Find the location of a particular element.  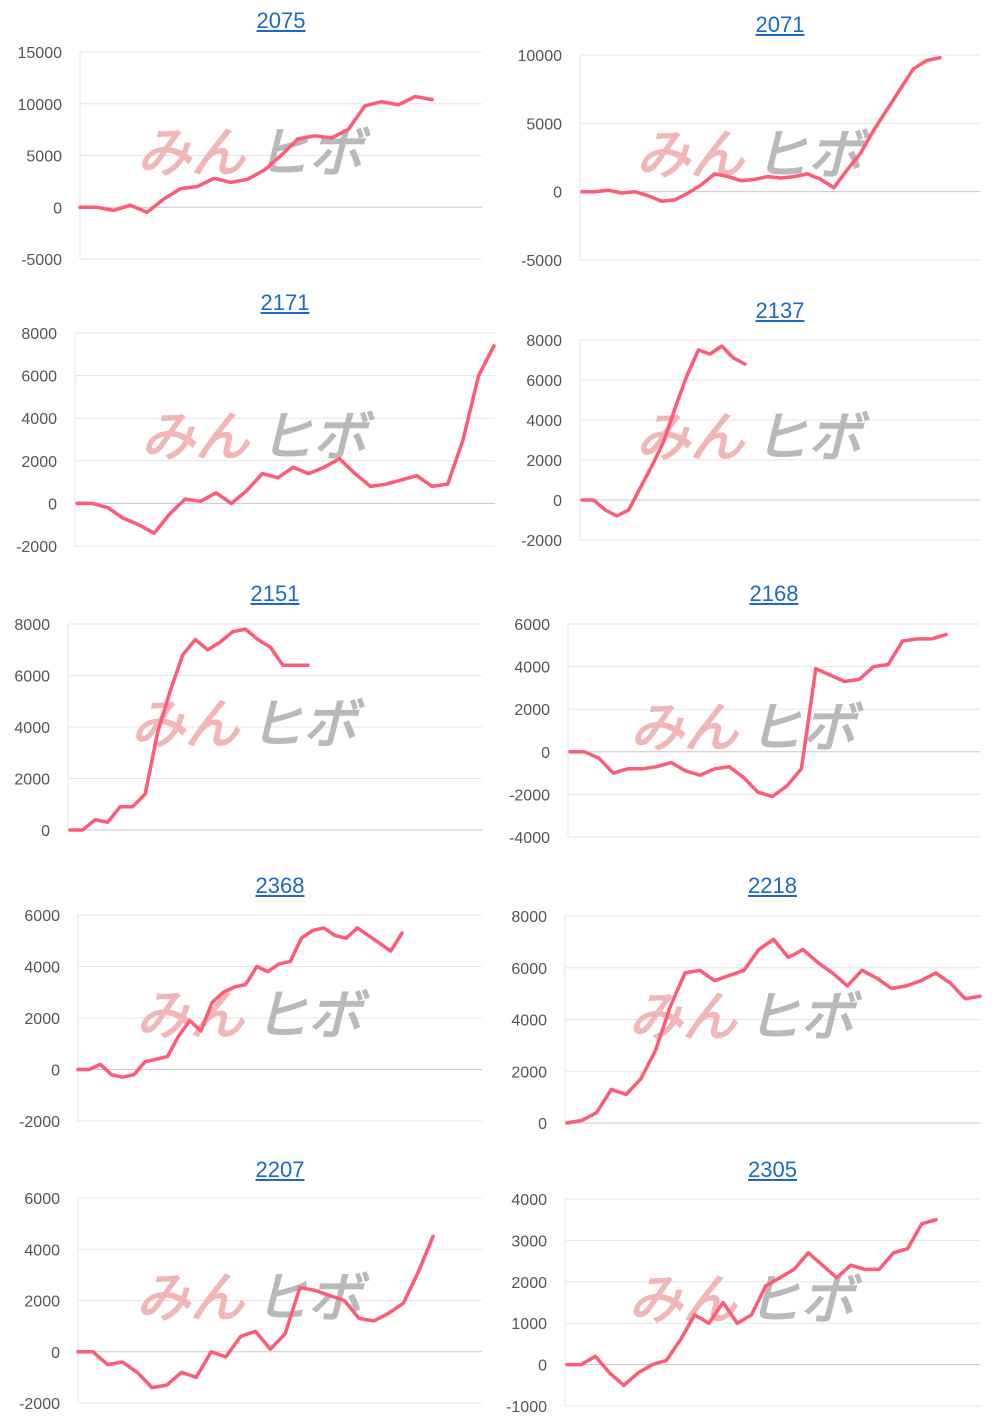

chart-title-link: 2168 is located at coordinates (774, 593).